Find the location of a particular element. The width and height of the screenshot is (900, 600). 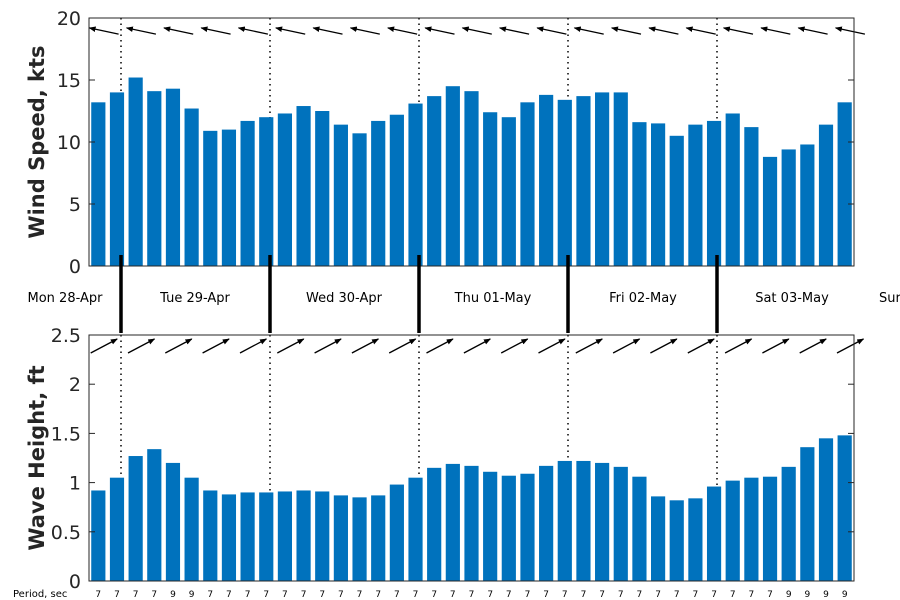

y-tick-label: 20 is located at coordinates (69, 19).